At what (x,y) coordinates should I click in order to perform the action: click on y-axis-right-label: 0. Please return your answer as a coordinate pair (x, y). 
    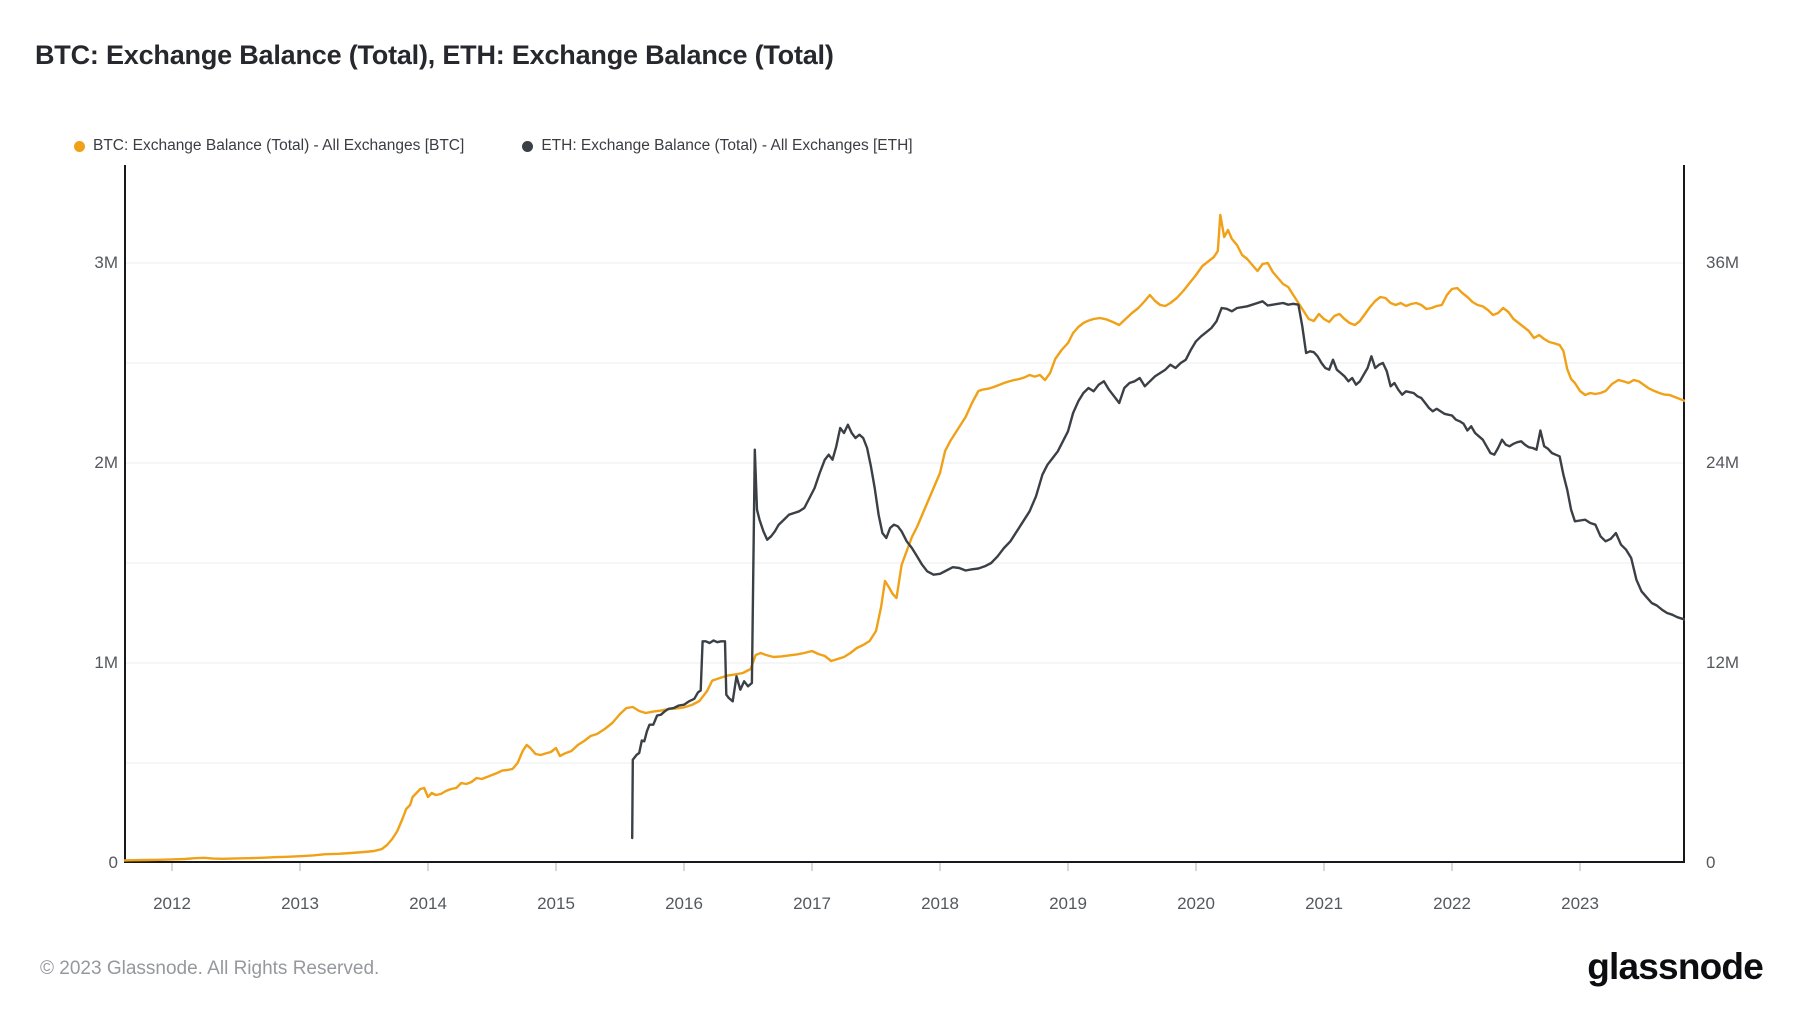
    Looking at the image, I should click on (1711, 862).